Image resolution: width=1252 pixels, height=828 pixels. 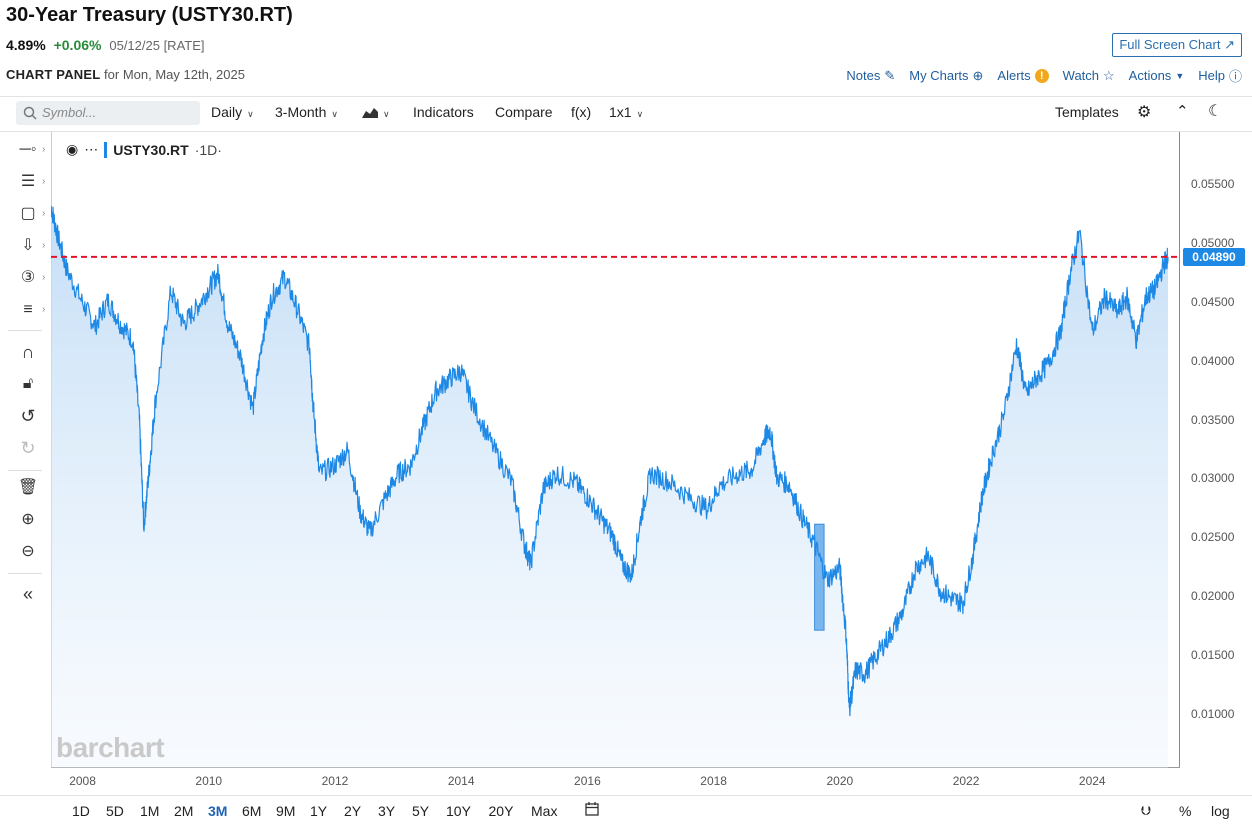 What do you see at coordinates (1213, 184) in the screenshot?
I see `y-tick-label: 0.05500` at bounding box center [1213, 184].